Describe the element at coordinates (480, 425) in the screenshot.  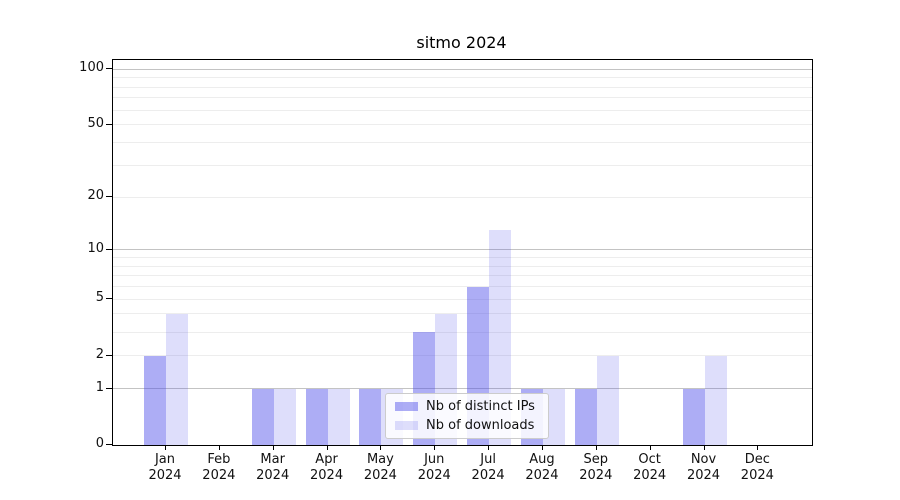
I see `legend-label-downloads: Nb of downloads` at that location.